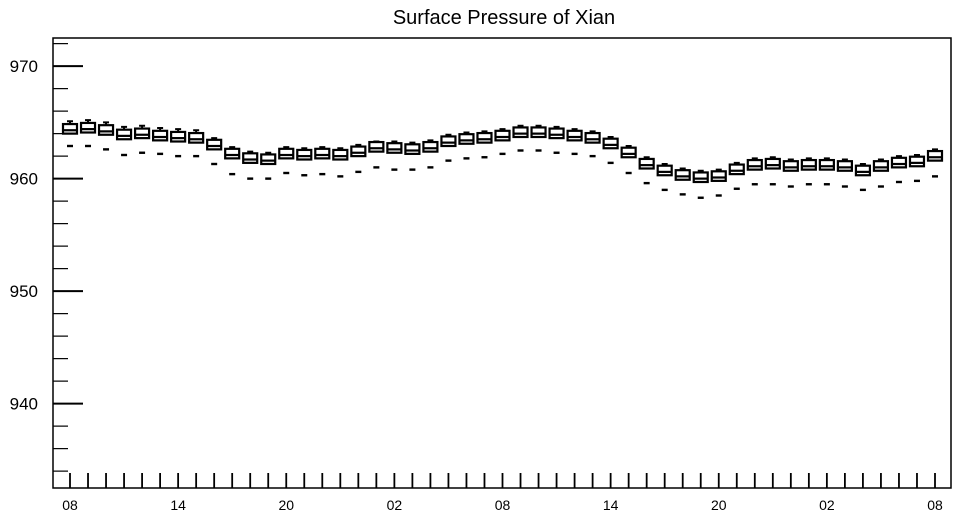 The image size is (958, 518). Describe the element at coordinates (24, 66) in the screenshot. I see `y-tick-label: 970` at that location.